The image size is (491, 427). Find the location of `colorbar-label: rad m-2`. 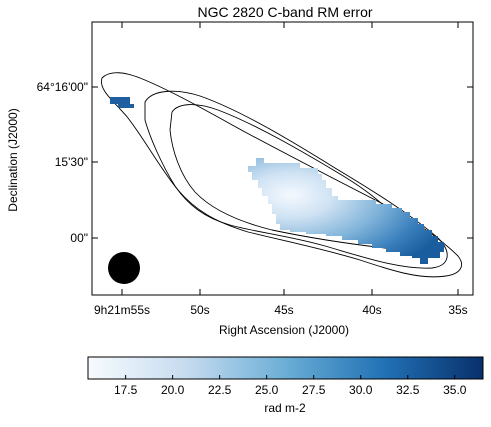

colorbar-label: rad m-2 is located at coordinates (285, 408).